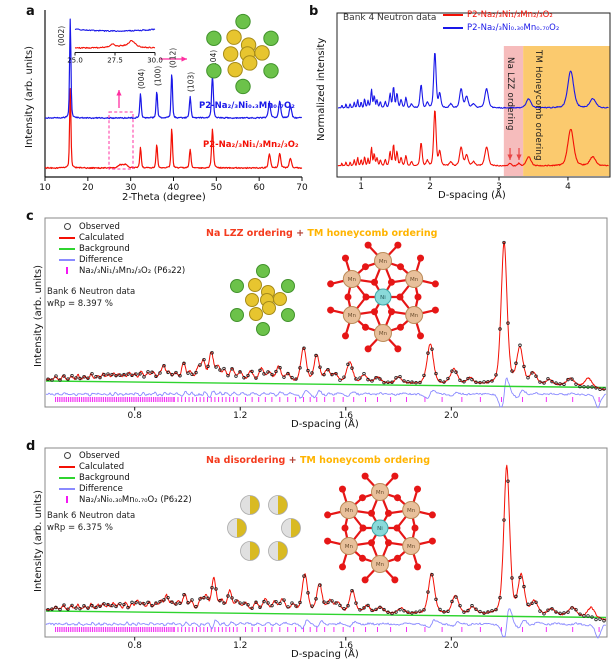 The image size is (614, 669). What do you see at coordinates (292, 460) in the screenshot?
I see `title-plus: +` at bounding box center [292, 460].